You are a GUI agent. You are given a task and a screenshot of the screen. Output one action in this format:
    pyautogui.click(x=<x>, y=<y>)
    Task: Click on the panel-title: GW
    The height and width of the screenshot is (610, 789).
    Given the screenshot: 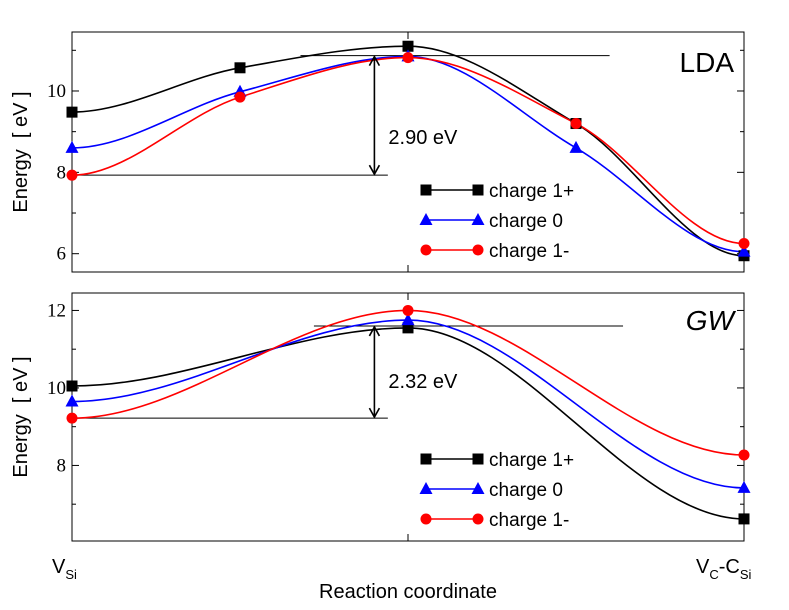 What is the action you would take?
    pyautogui.click(x=711, y=320)
    